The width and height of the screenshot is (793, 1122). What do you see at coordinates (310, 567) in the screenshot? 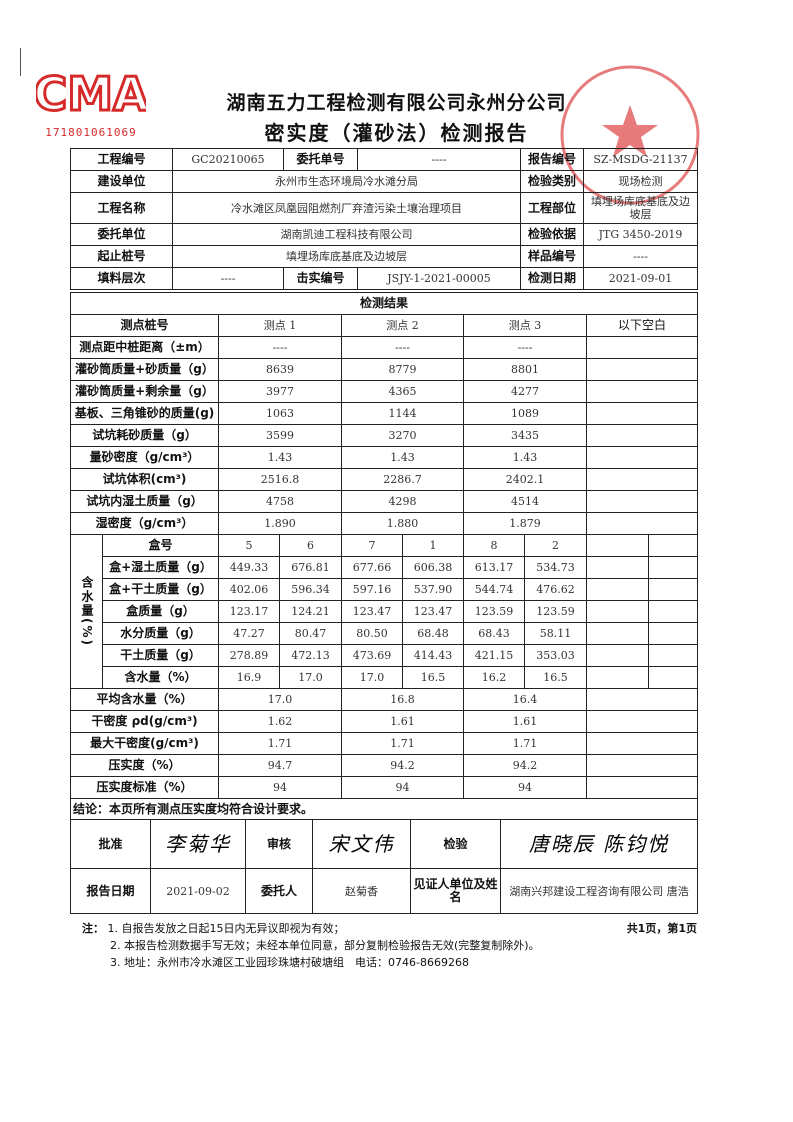
I see `row-value: 676.81` at bounding box center [310, 567].